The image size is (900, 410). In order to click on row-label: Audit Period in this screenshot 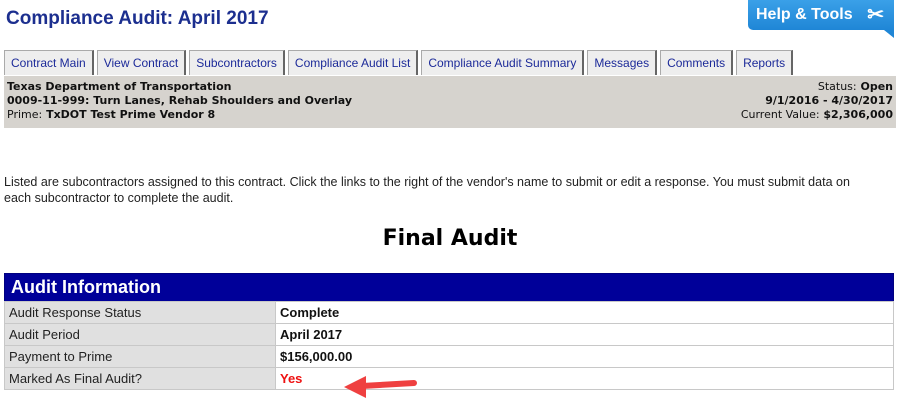, I will do `click(140, 334)`.